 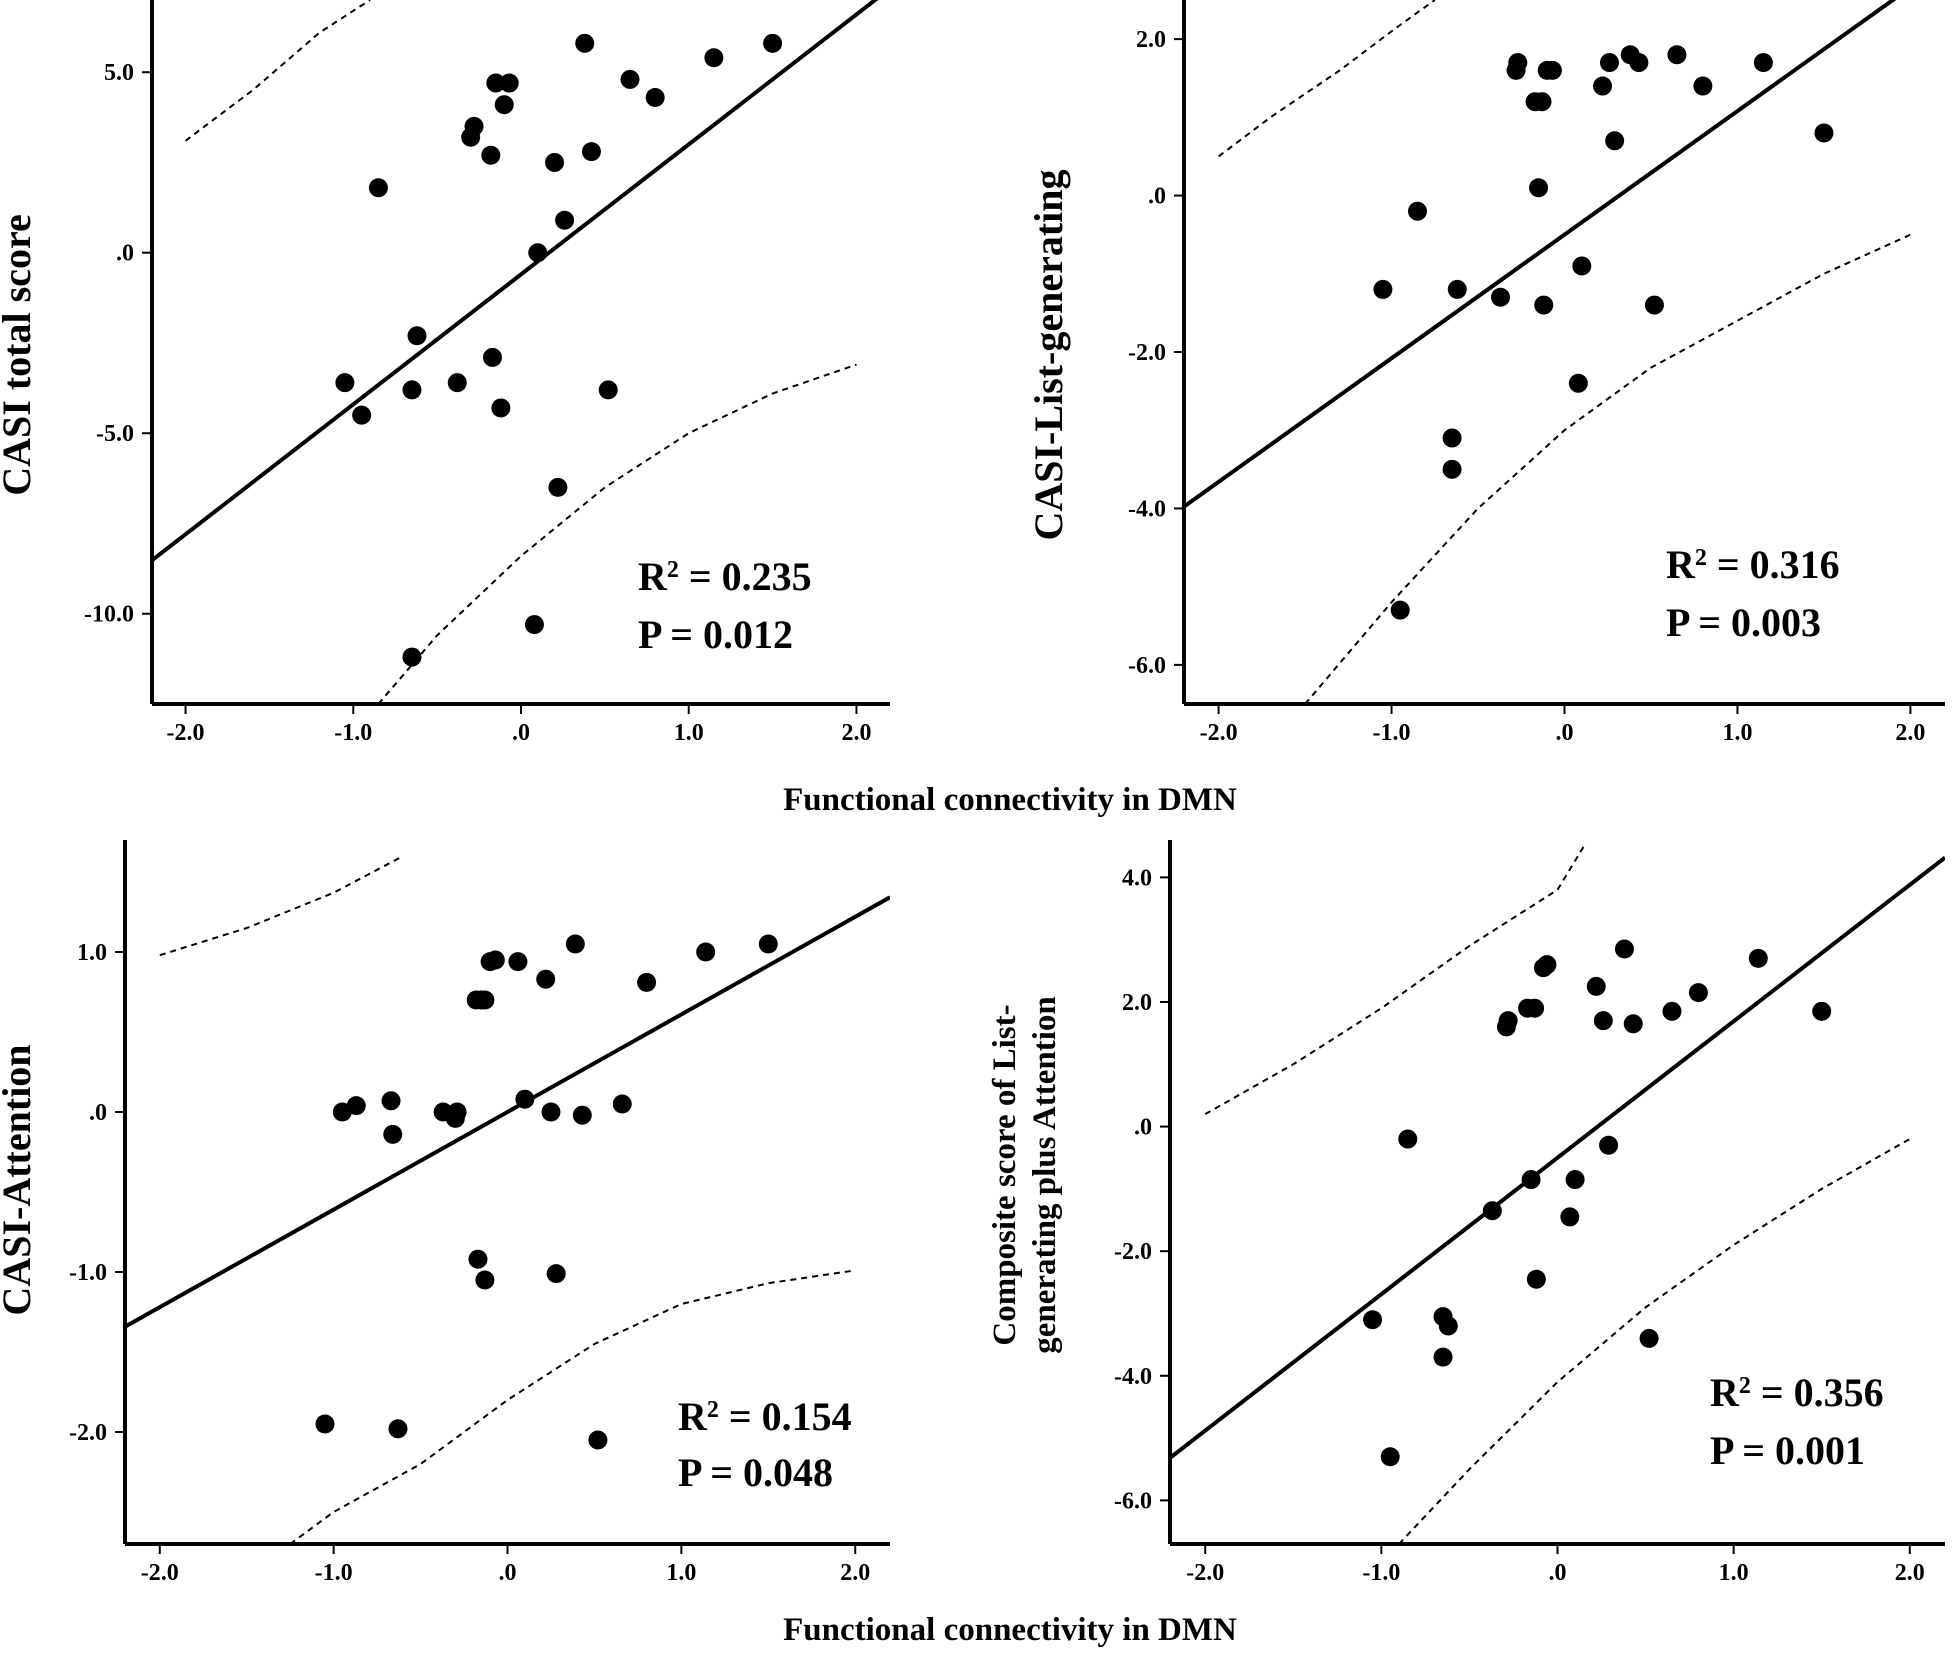 What do you see at coordinates (88, 1273) in the screenshot?
I see `y-tick-label: -1.0` at bounding box center [88, 1273].